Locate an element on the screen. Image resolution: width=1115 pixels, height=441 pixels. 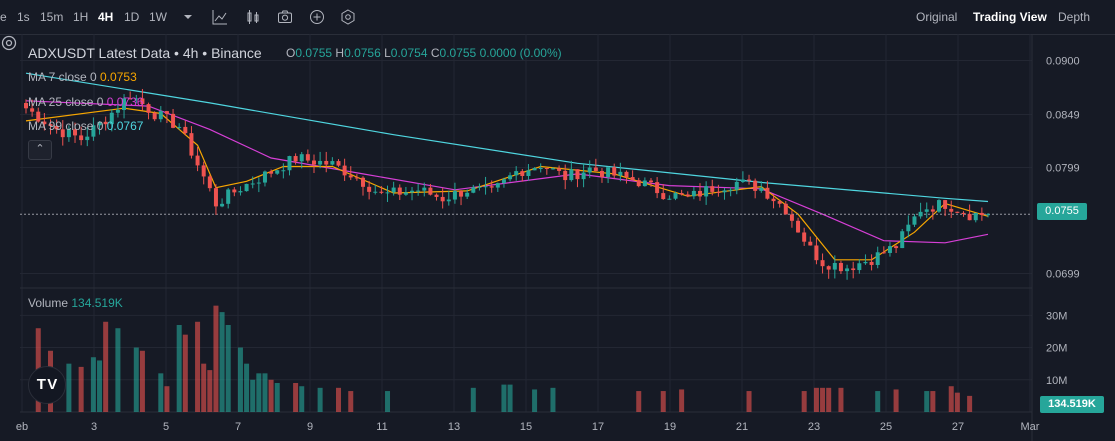
interval-4h: 4H is located at coordinates (106, 17).